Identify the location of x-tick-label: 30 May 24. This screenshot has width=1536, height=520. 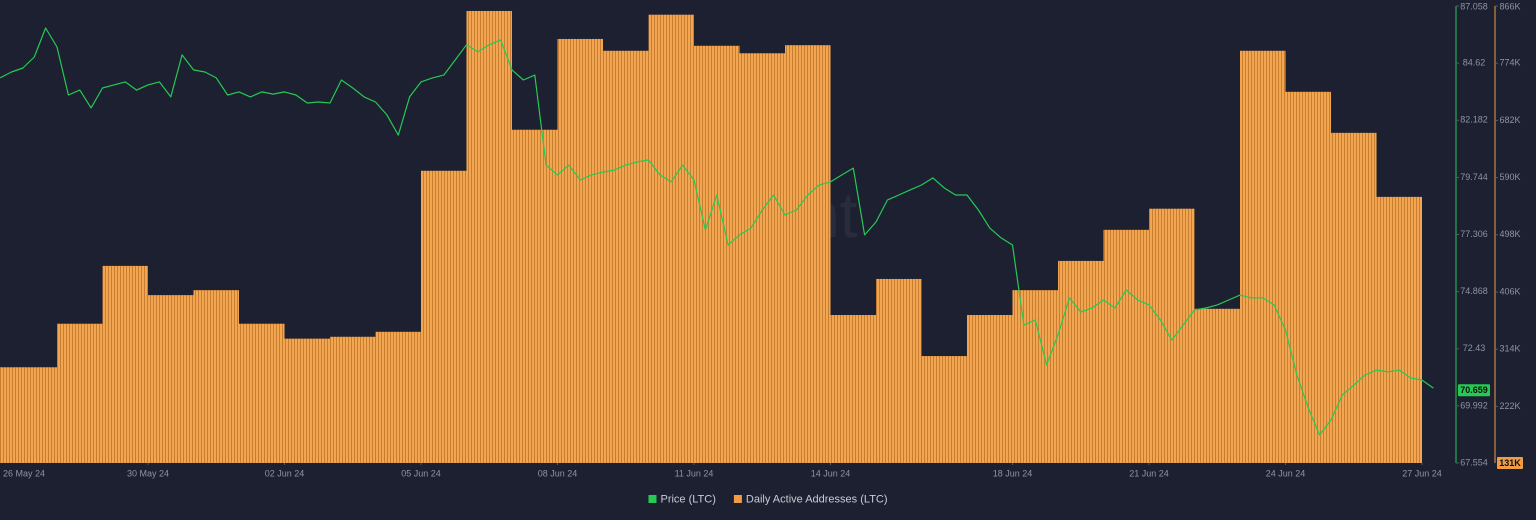
(148, 473).